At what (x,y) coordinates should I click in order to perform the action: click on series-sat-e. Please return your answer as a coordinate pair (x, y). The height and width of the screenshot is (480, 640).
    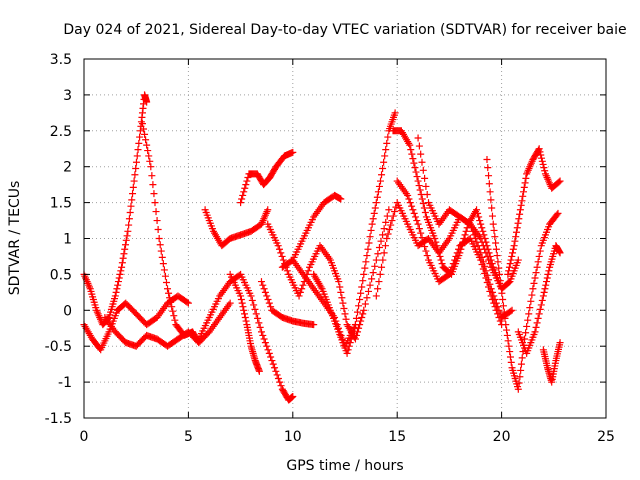
    Looking at the image, I should click on (246, 337).